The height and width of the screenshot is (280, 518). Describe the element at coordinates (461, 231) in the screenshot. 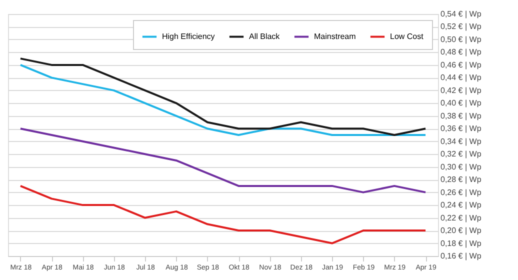

I see `y-tick-label: 0,20 € | Wp` at that location.